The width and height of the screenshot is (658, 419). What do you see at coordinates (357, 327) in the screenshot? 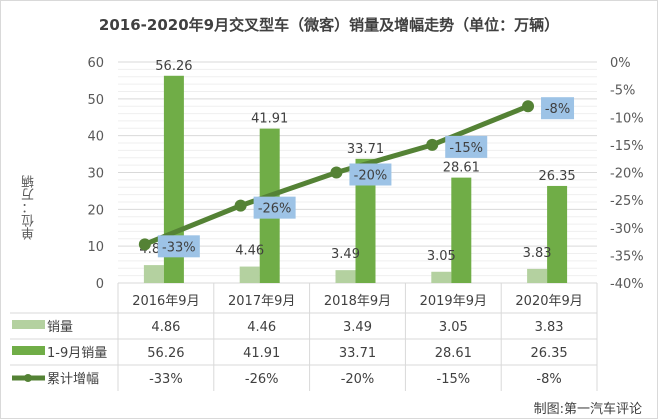
I see `table-cell: 3.49` at bounding box center [357, 327].